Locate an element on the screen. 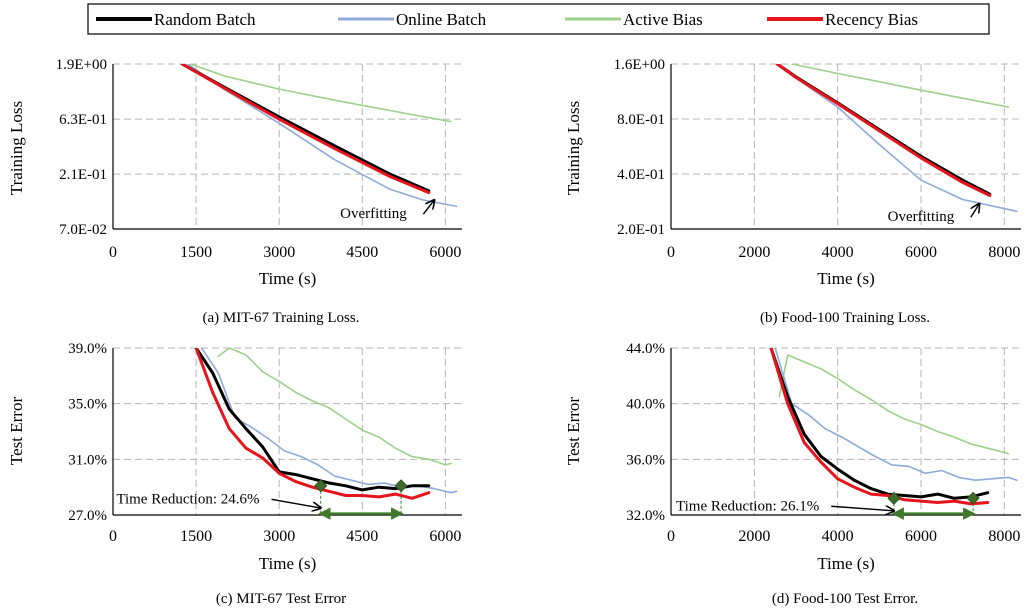 The image size is (1030, 609). legend-label-random-batch: Random Batch is located at coordinates (205, 19).